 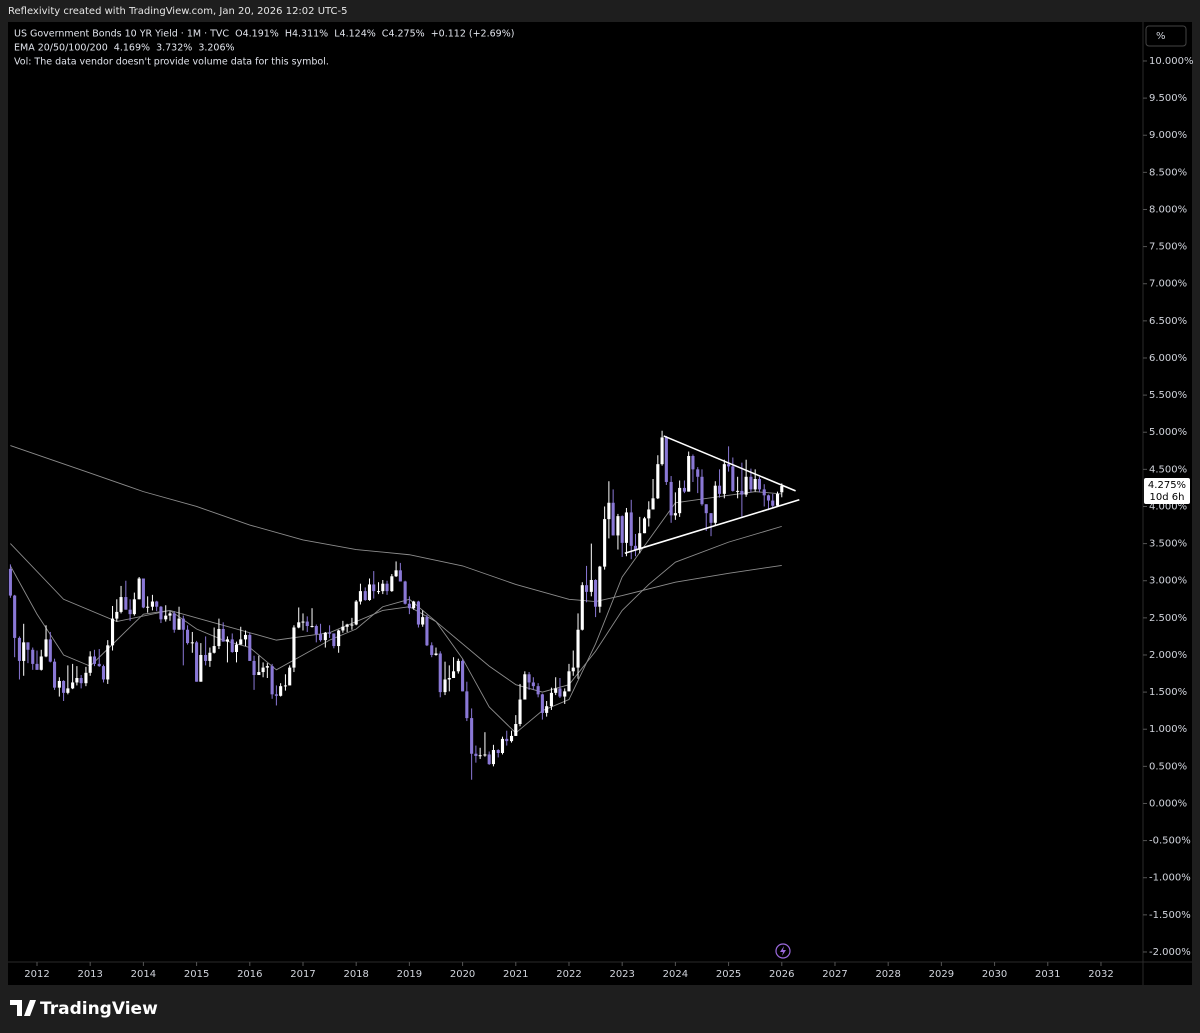 I want to click on y-tick-label: 7.500%, so click(x=1168, y=247).